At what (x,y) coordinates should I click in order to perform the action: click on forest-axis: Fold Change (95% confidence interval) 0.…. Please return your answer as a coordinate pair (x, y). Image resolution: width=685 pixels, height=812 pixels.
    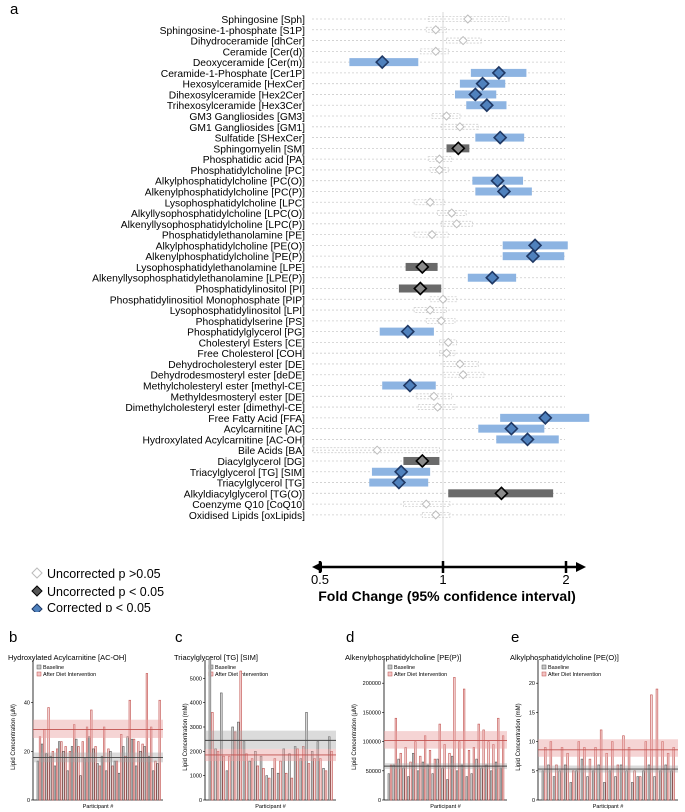
    Looking at the image, I should click on (448, 582).